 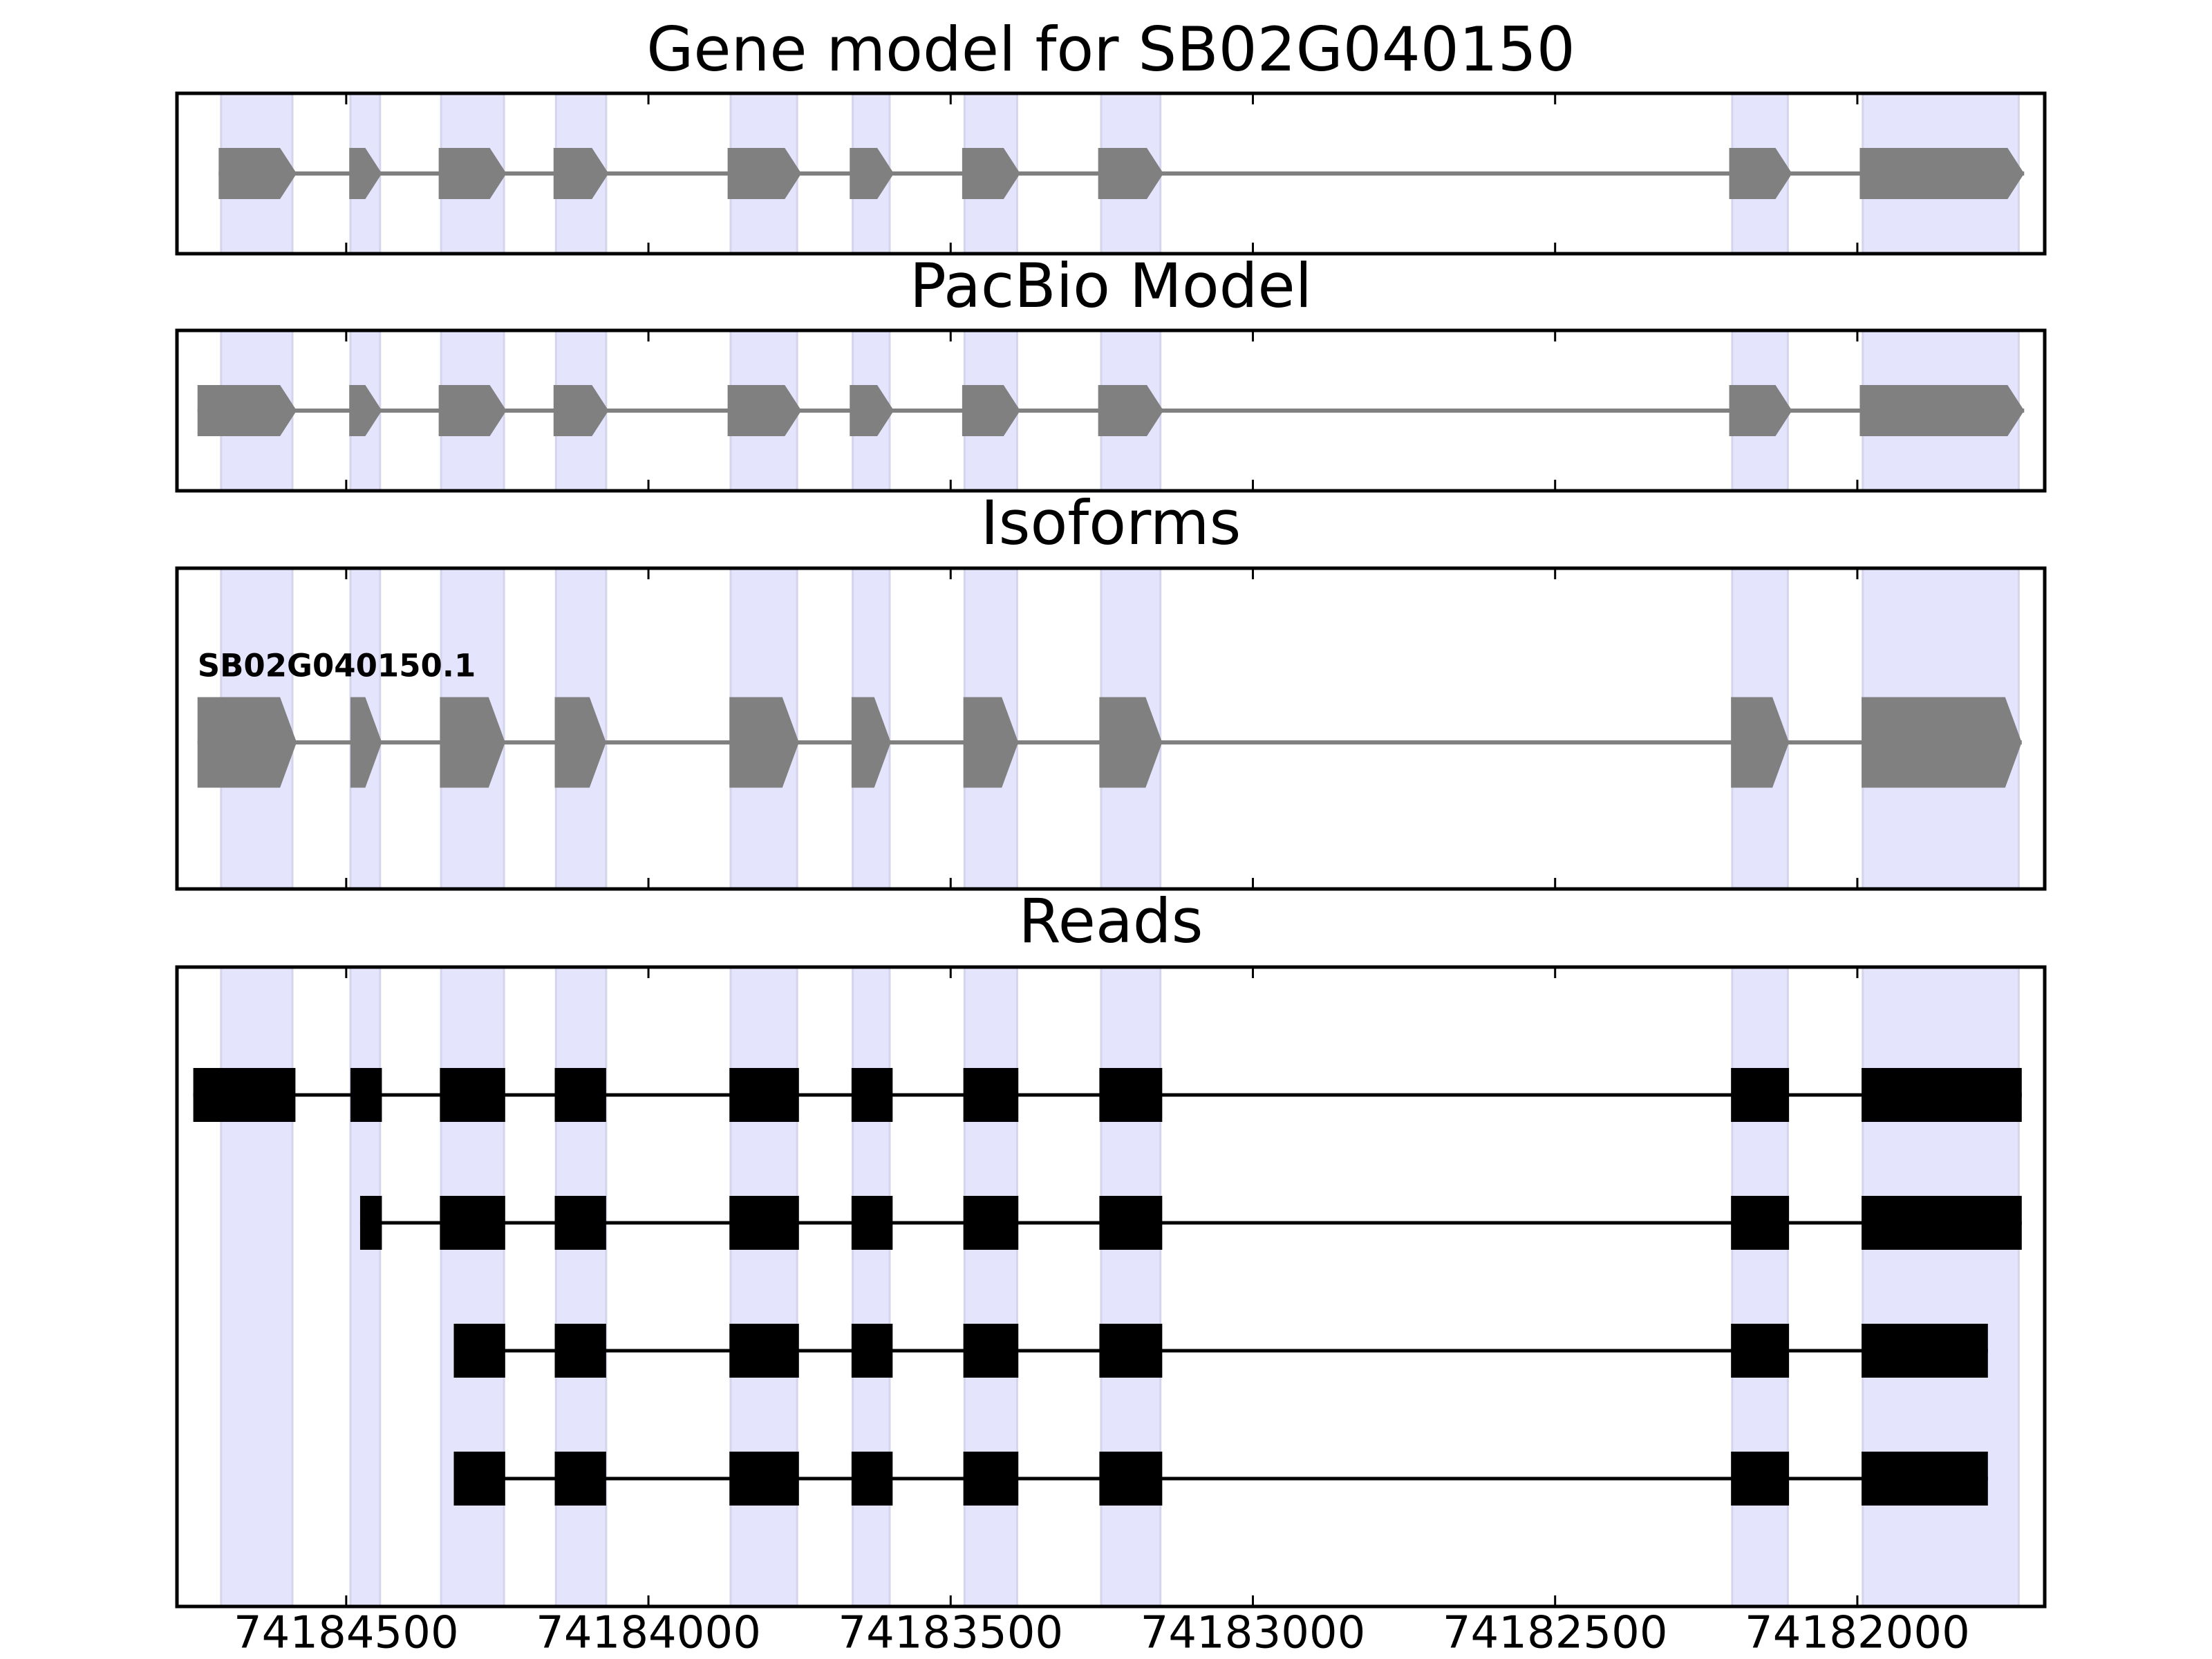 I want to click on x-tick-label: 74184000, so click(x=648, y=1633).